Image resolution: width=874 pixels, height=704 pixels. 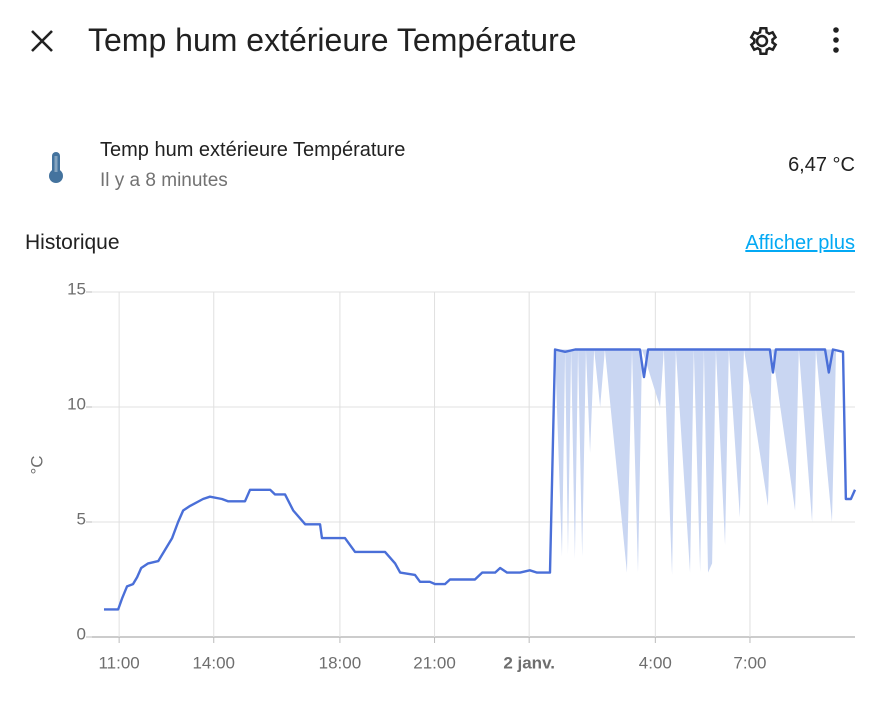 What do you see at coordinates (42, 41) in the screenshot?
I see `close-button` at bounding box center [42, 41].